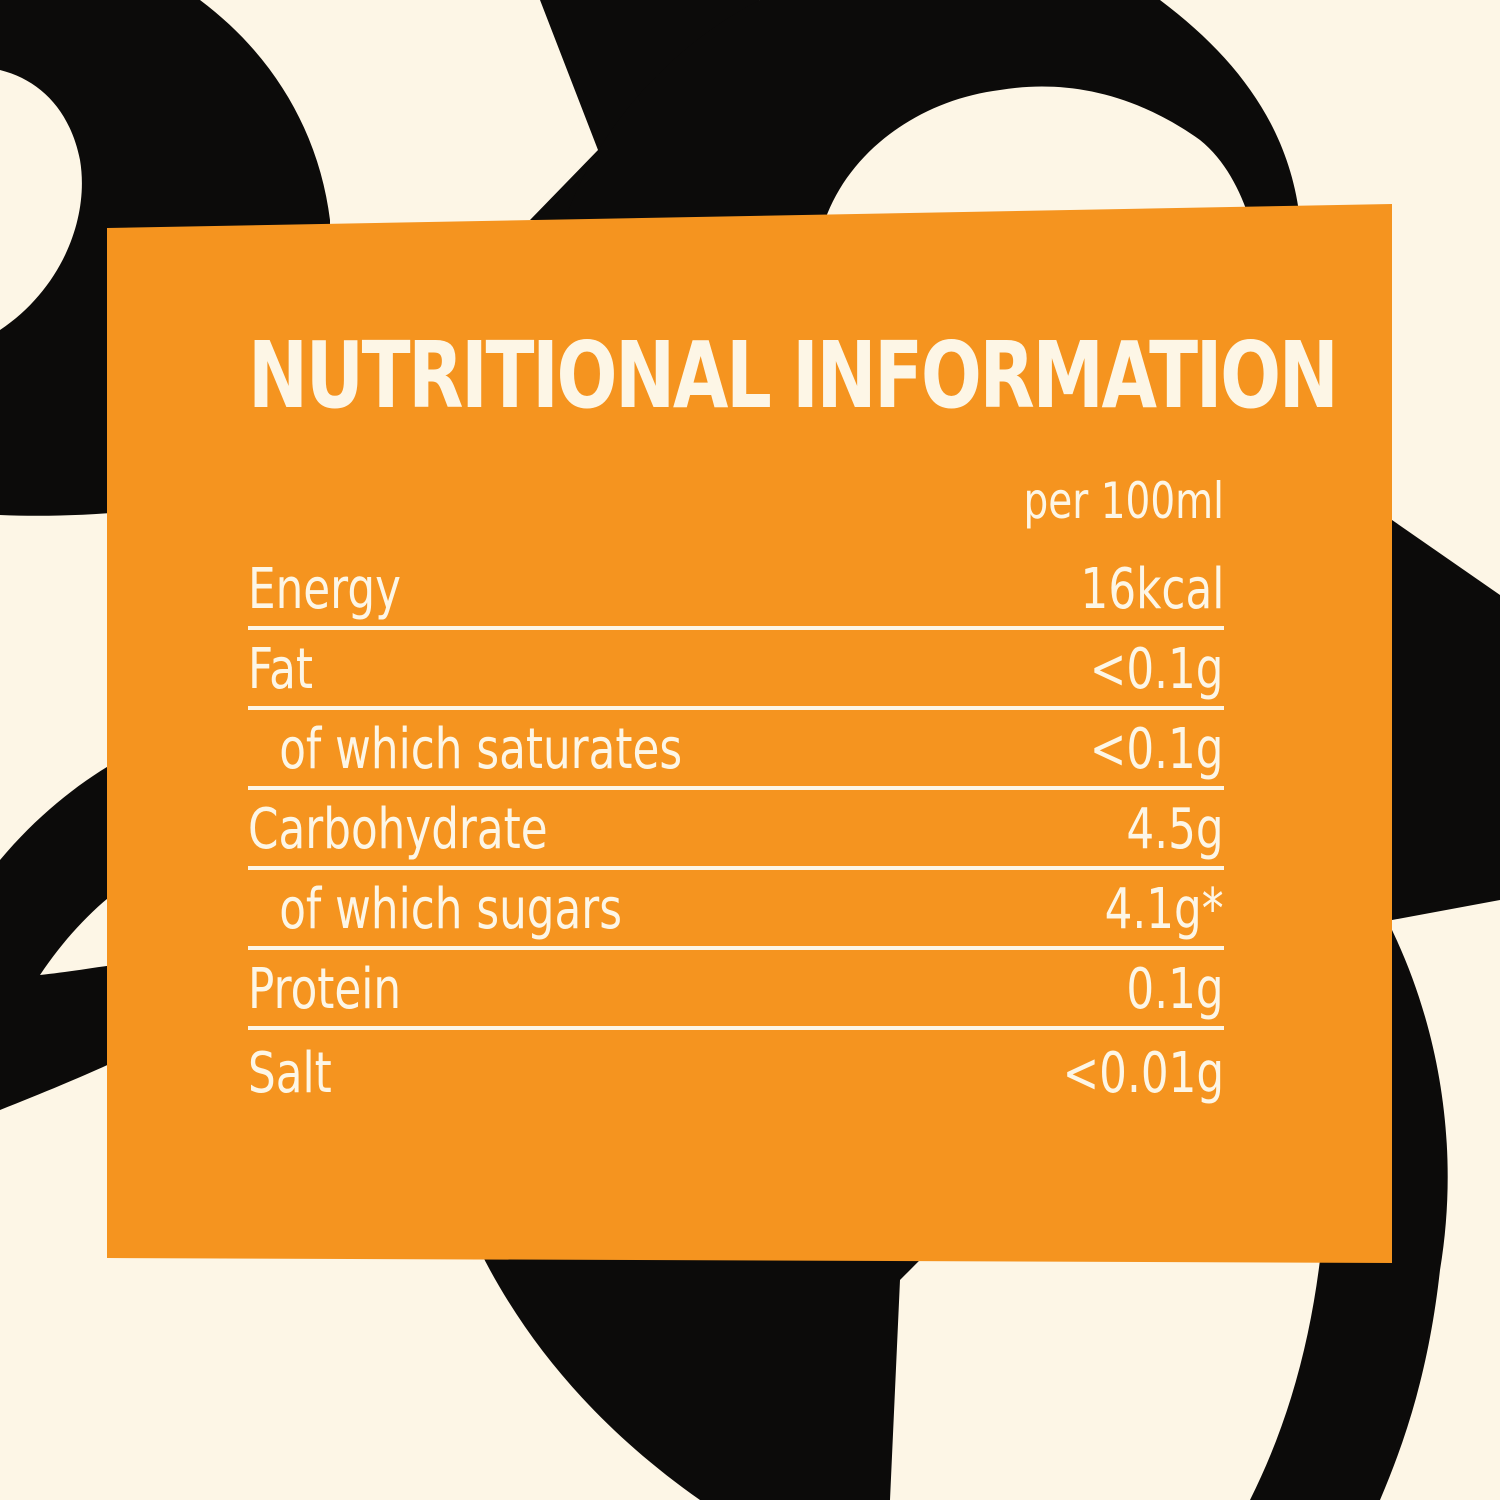  What do you see at coordinates (843, 505) in the screenshot?
I see `per-label: per 100ml` at bounding box center [843, 505].